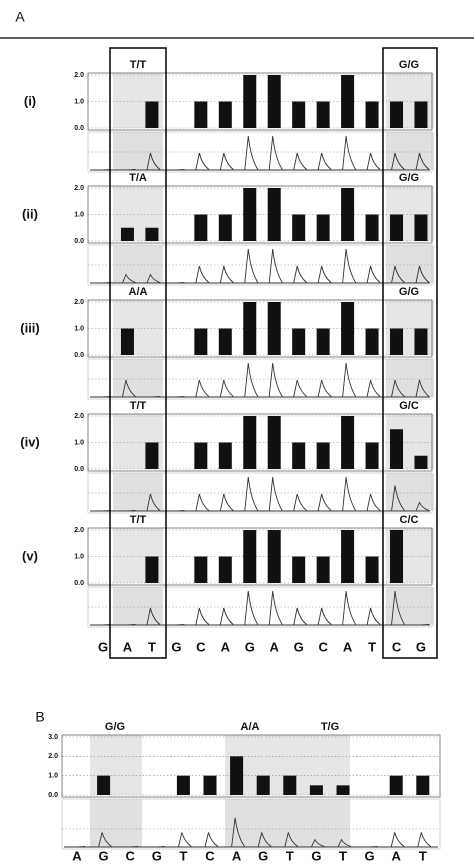 This screenshot has width=474, height=865. I want to click on trace-frame, so click(251, 824).